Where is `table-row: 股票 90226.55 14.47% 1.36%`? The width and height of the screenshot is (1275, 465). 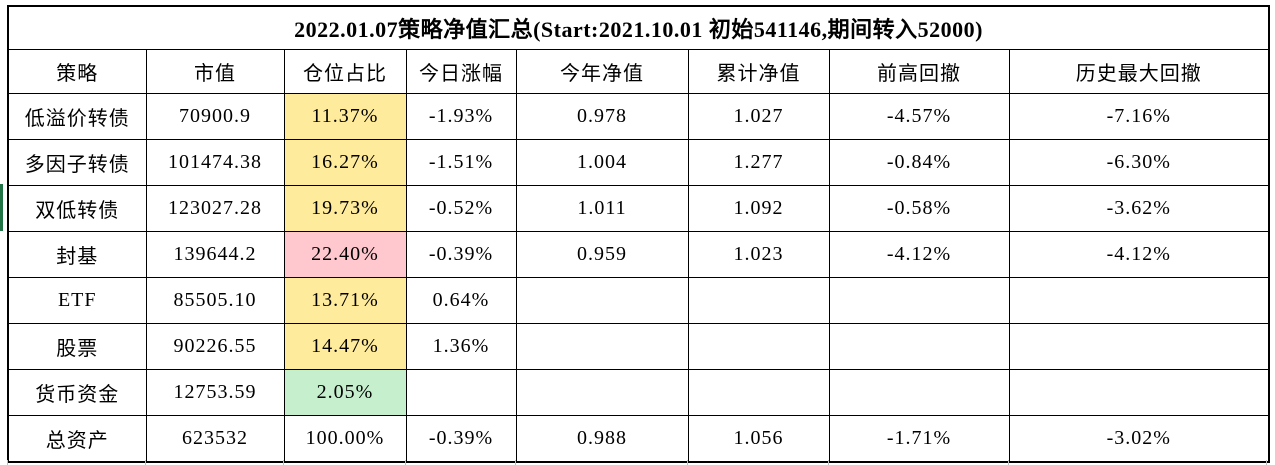 table-row: 股票 90226.55 14.47% 1.36% is located at coordinates (638, 346).